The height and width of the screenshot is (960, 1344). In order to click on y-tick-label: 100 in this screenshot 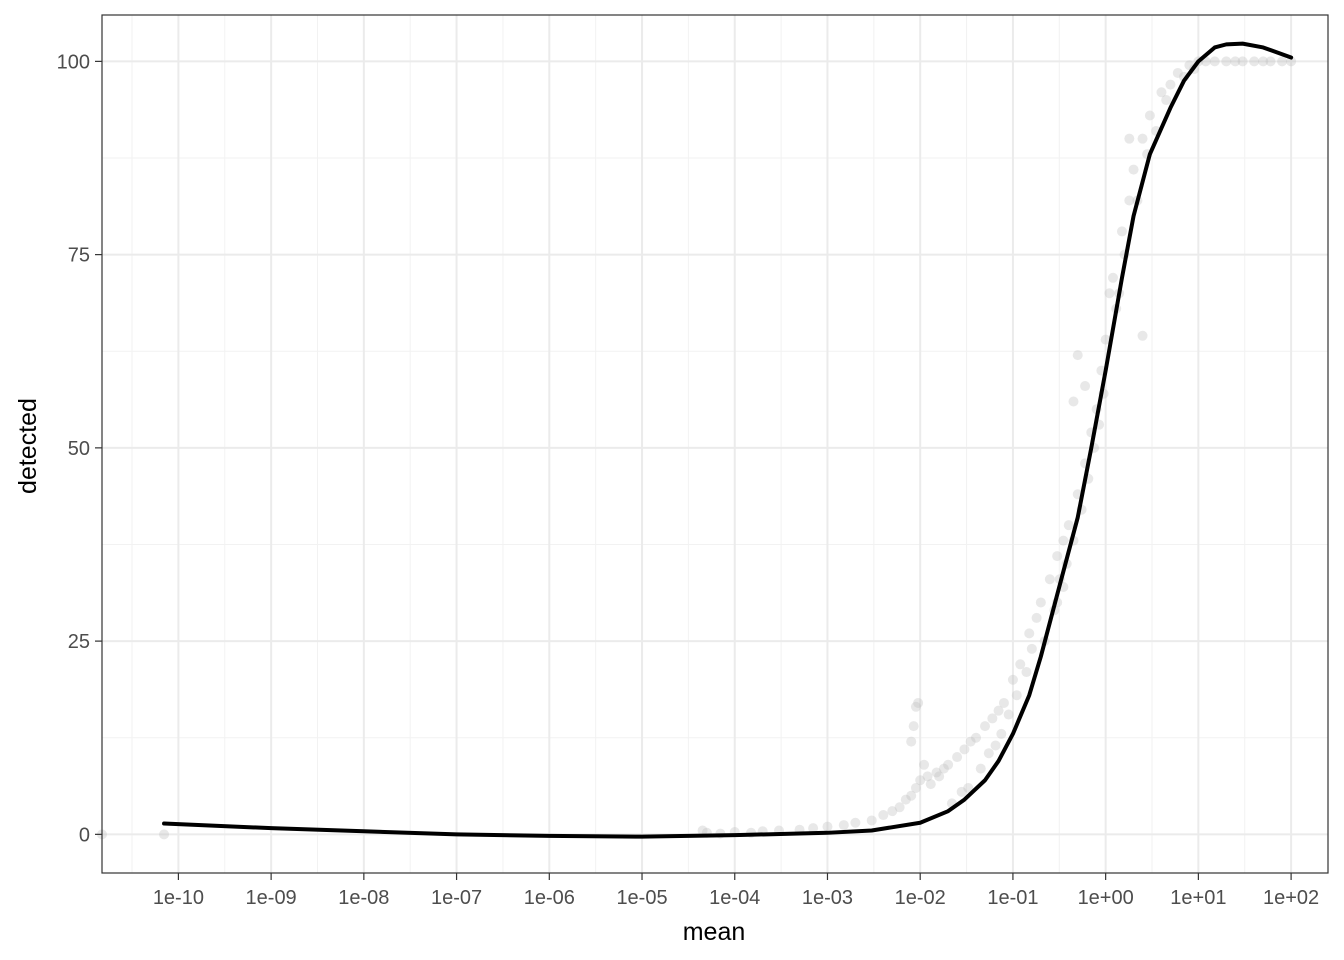, I will do `click(73, 62)`.